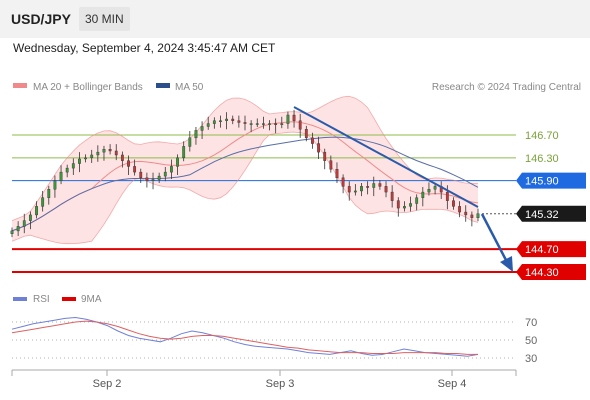  I want to click on bollinger-legend-swatch, so click(20, 85).